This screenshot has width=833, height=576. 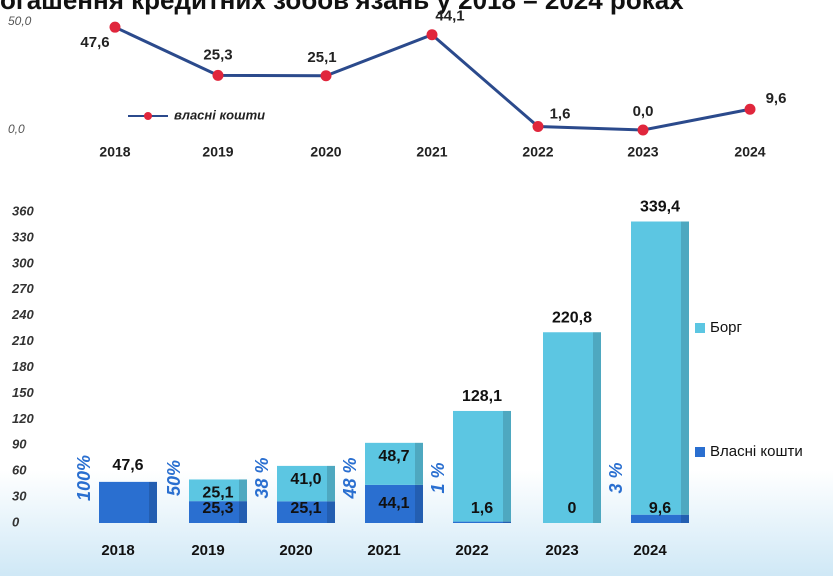 I want to click on percent-label: 100%, so click(x=84, y=478).